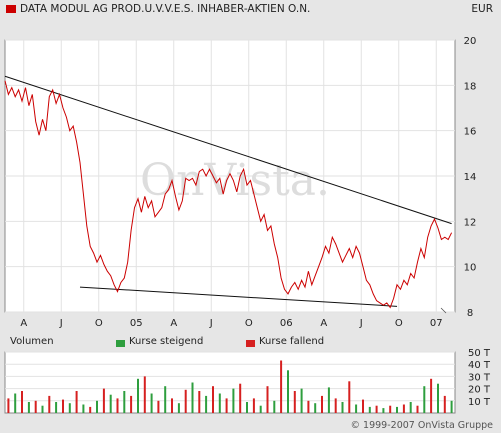  I want to click on price-y-tick-label: 16, so click(470, 132).